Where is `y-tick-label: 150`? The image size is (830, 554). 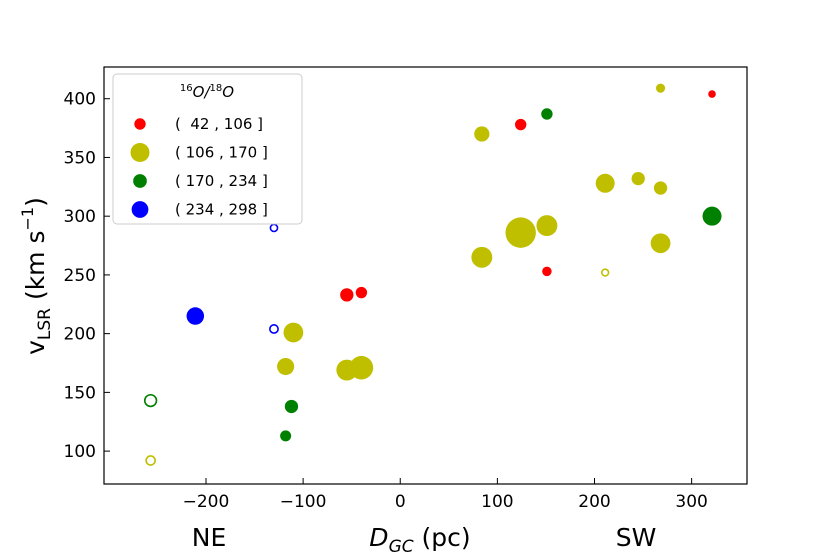 y-tick-label: 150 is located at coordinates (80, 393).